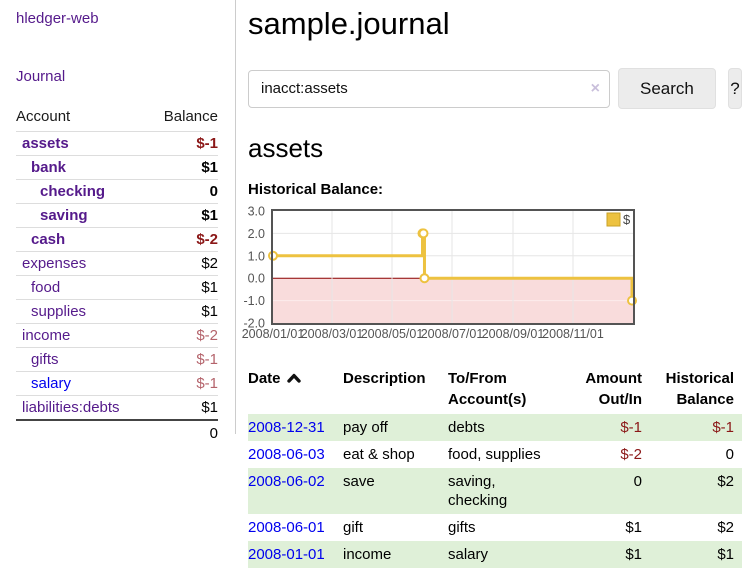 The image size is (742, 582). I want to click on transaction-description: pay off, so click(395, 427).